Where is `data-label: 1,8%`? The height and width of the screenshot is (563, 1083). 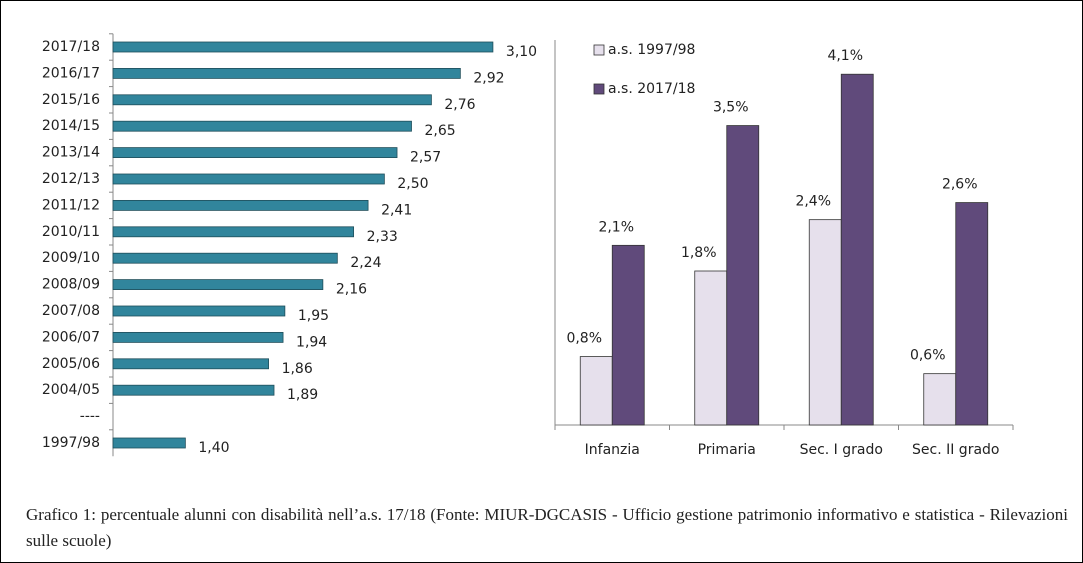
data-label: 1,8% is located at coordinates (699, 253).